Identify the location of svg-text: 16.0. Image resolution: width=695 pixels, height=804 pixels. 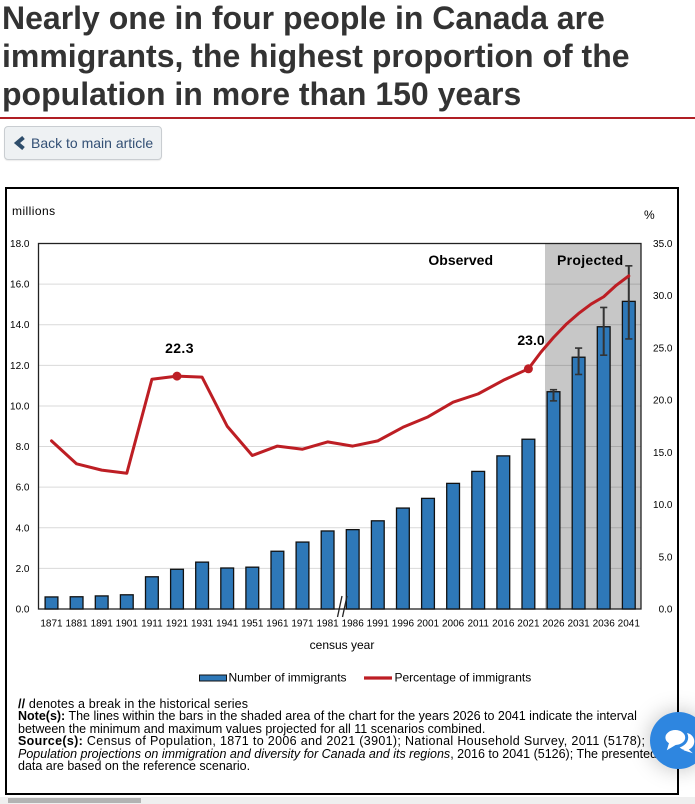
(20, 285).